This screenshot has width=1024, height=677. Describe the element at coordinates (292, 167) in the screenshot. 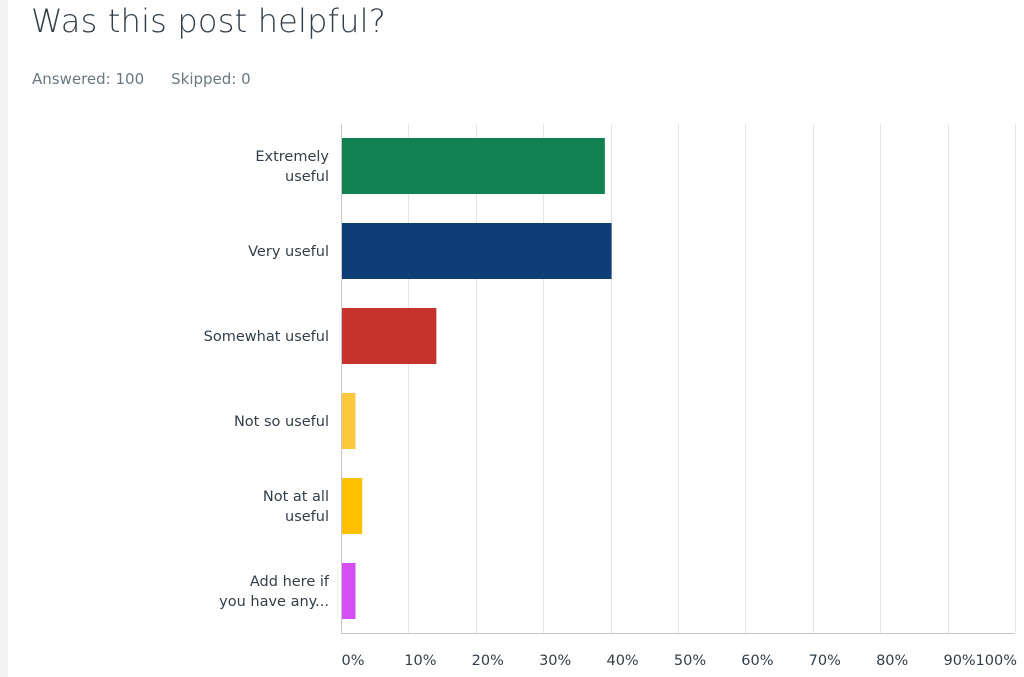

I see `category-label: Extremely useful` at that location.